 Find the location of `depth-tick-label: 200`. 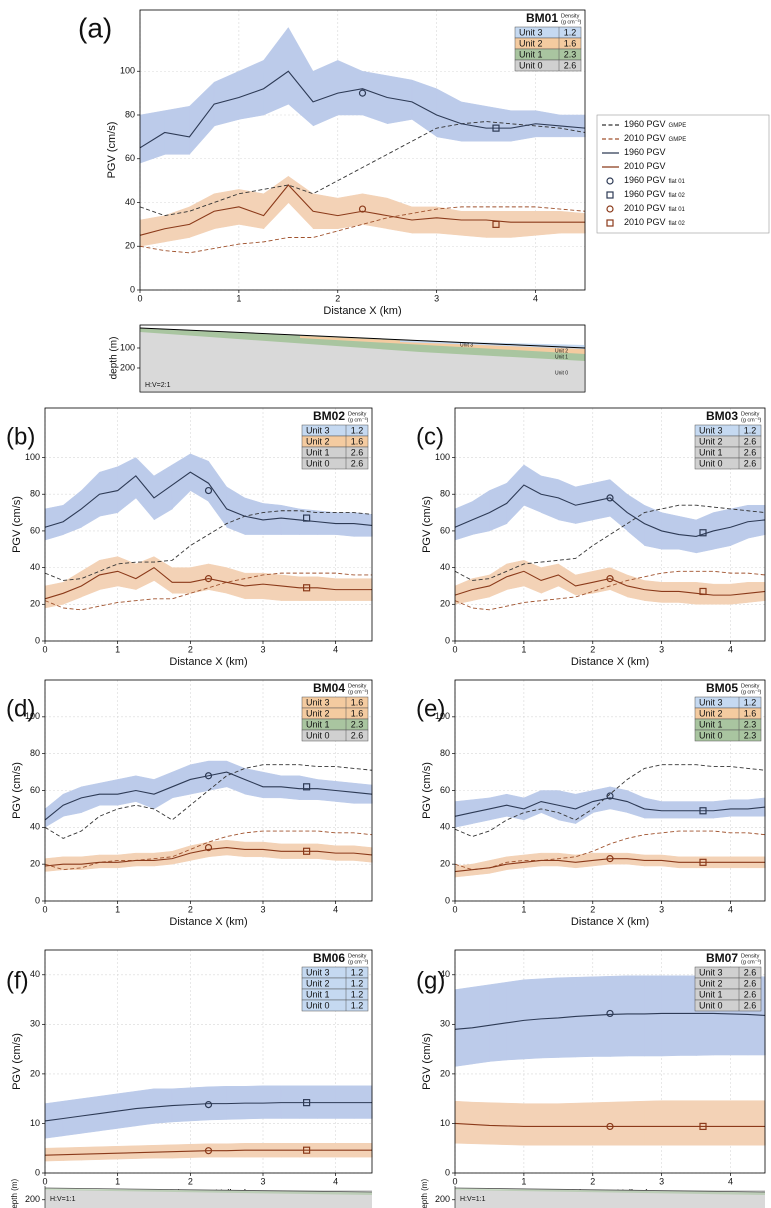

depth-tick-label: 200 is located at coordinates (32, 1199).